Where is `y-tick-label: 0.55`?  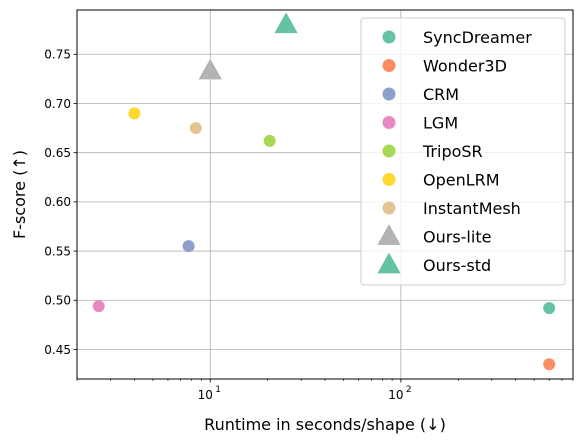 y-tick-label: 0.55 is located at coordinates (57, 251).